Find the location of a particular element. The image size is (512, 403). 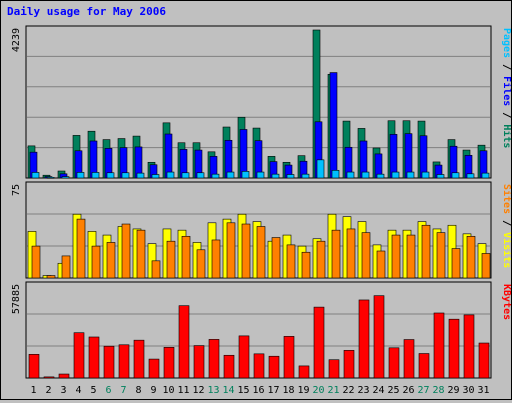

x-tick-label: 18 is located at coordinates (288, 390).